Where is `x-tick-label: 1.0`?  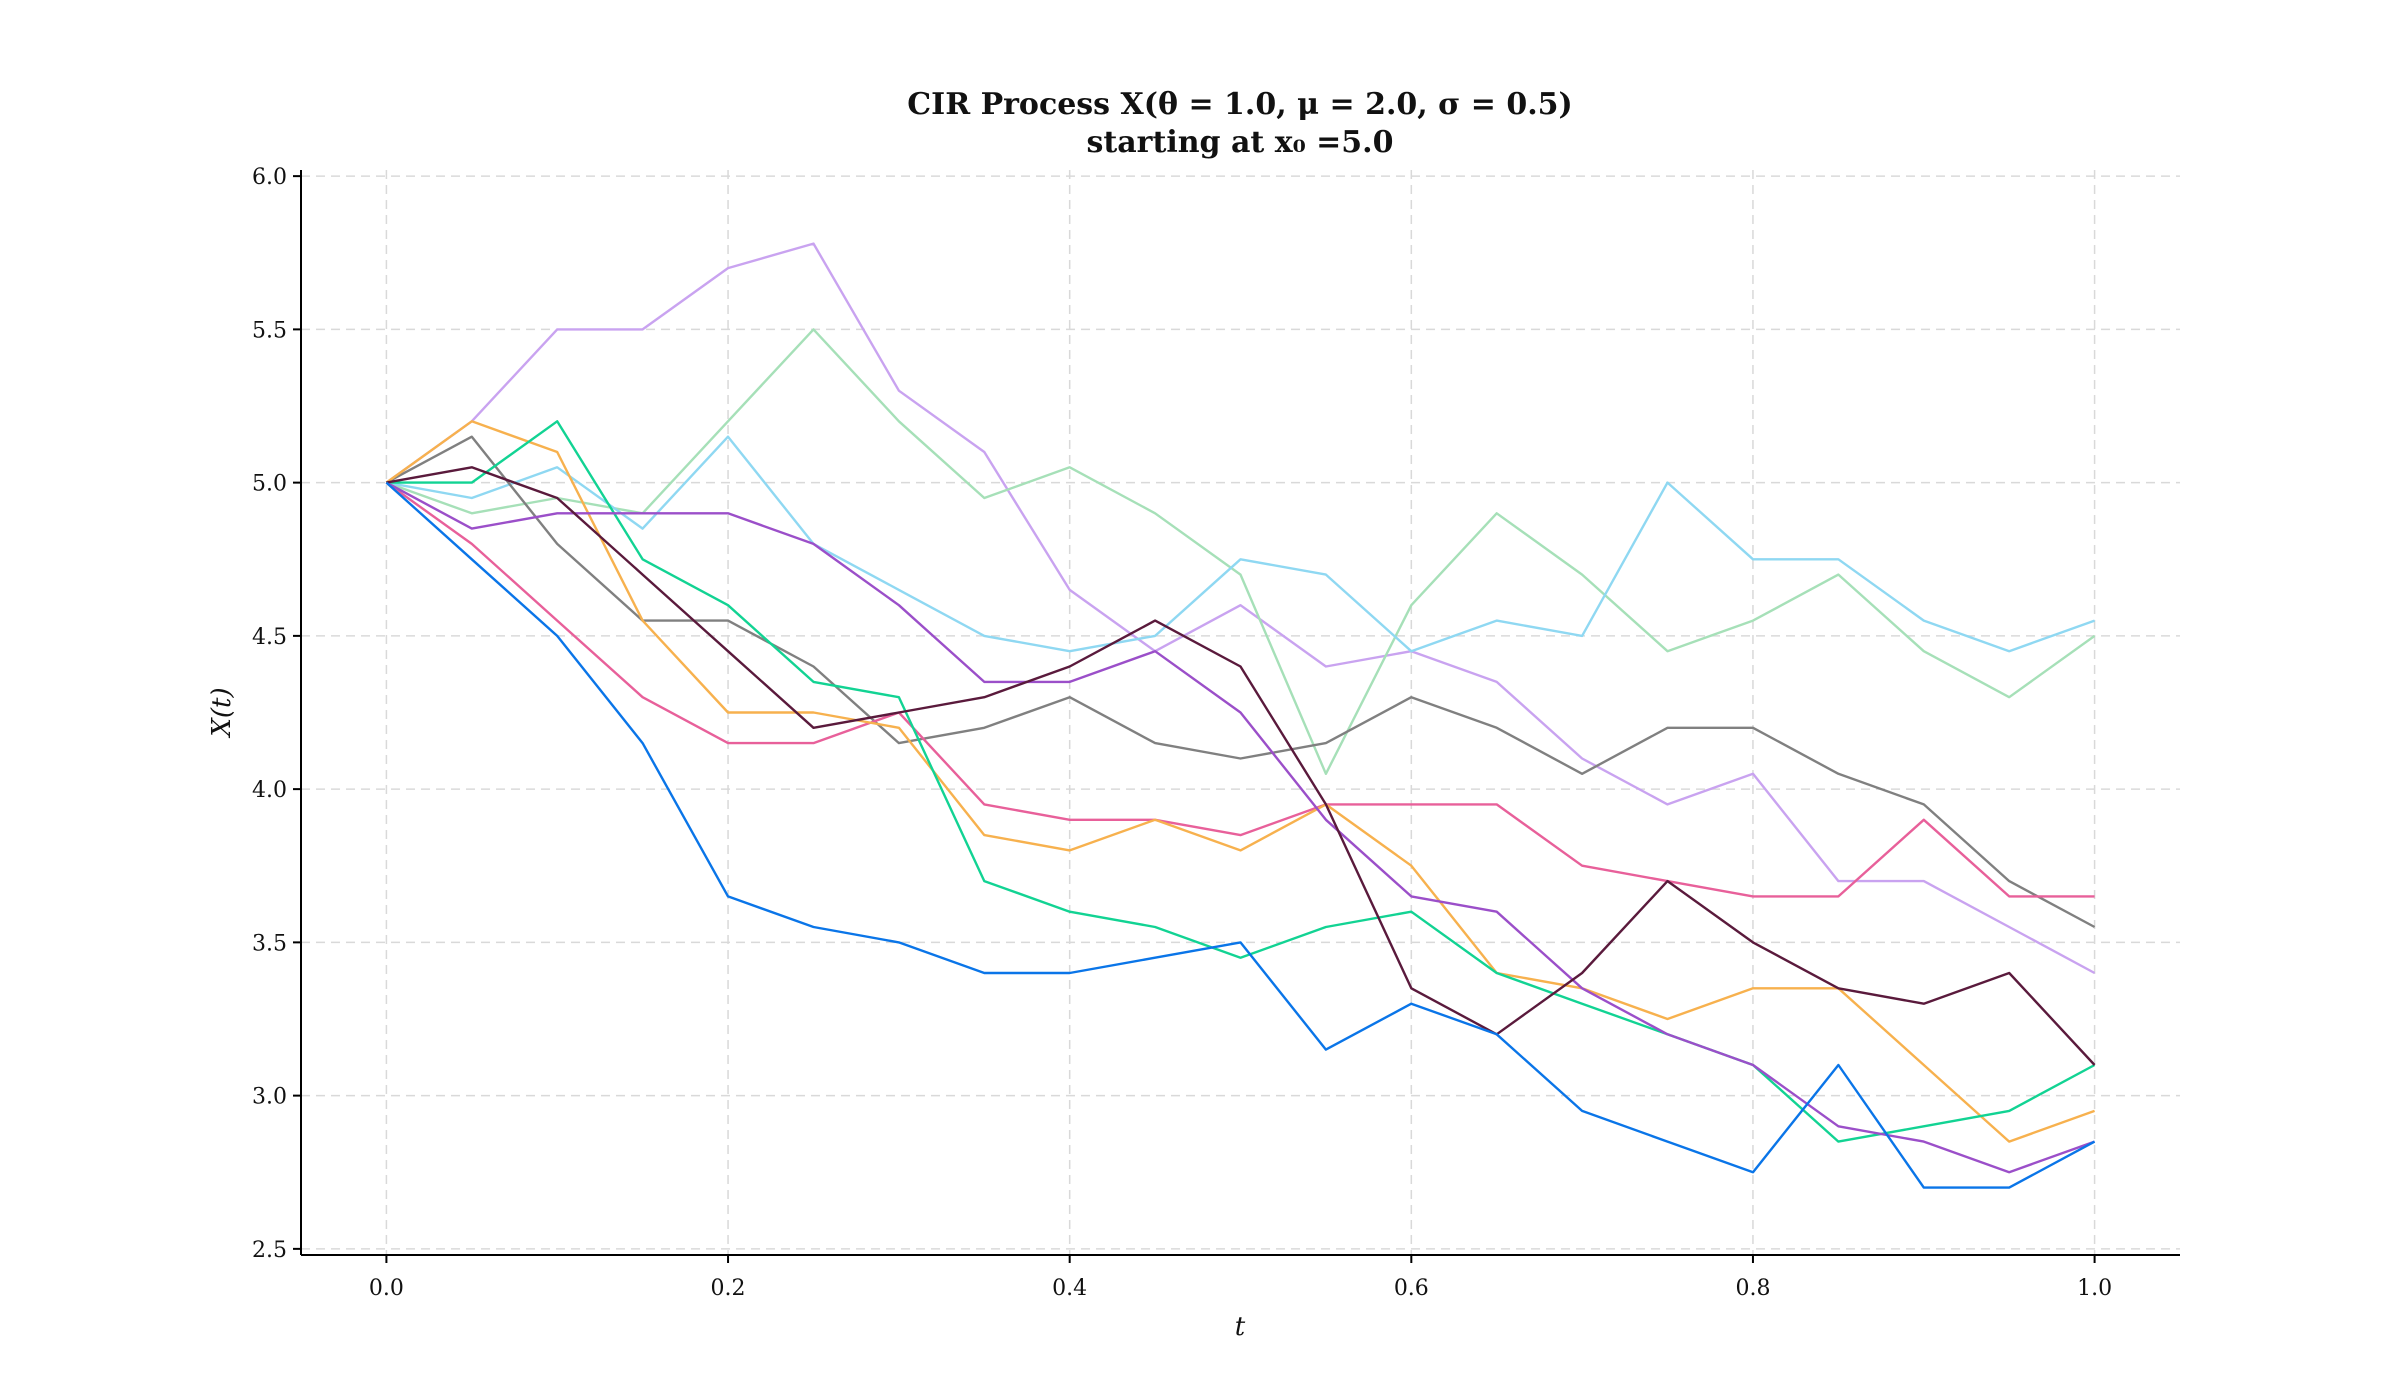 x-tick-label: 1.0 is located at coordinates (2094, 1288).